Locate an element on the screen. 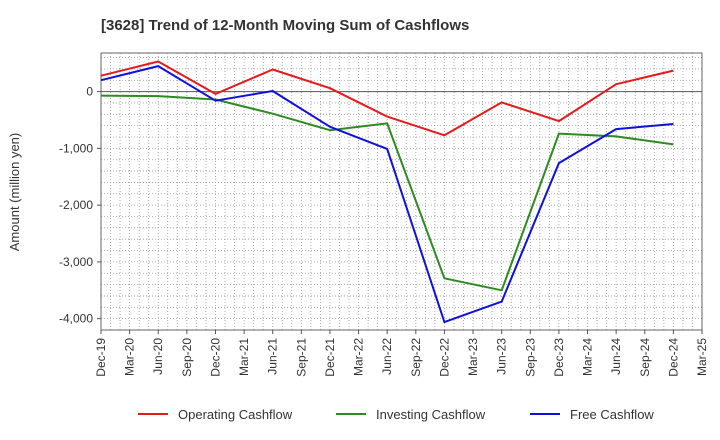 This screenshot has width=720, height=440. x-tick-label: Mar-24 is located at coordinates (588, 357).